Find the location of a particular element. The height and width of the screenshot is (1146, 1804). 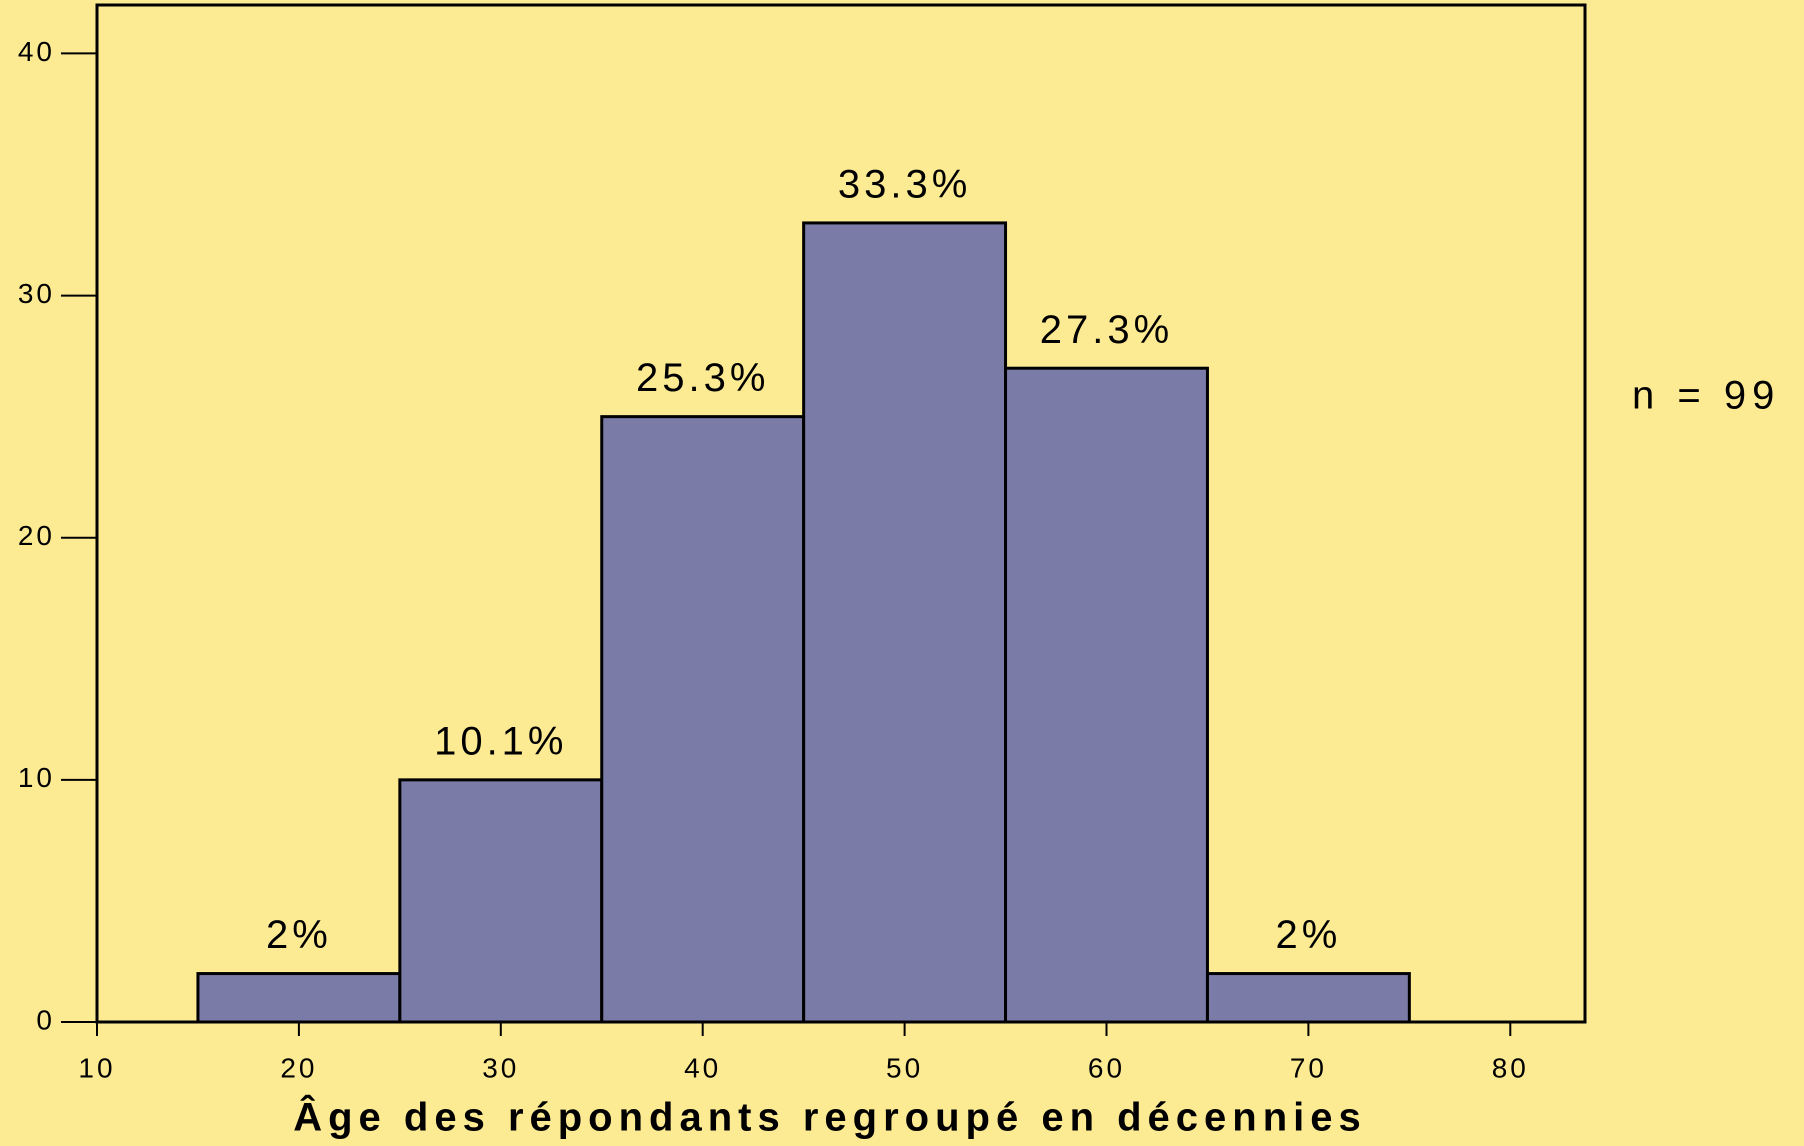

y-tick-label: 40 is located at coordinates (36, 51).